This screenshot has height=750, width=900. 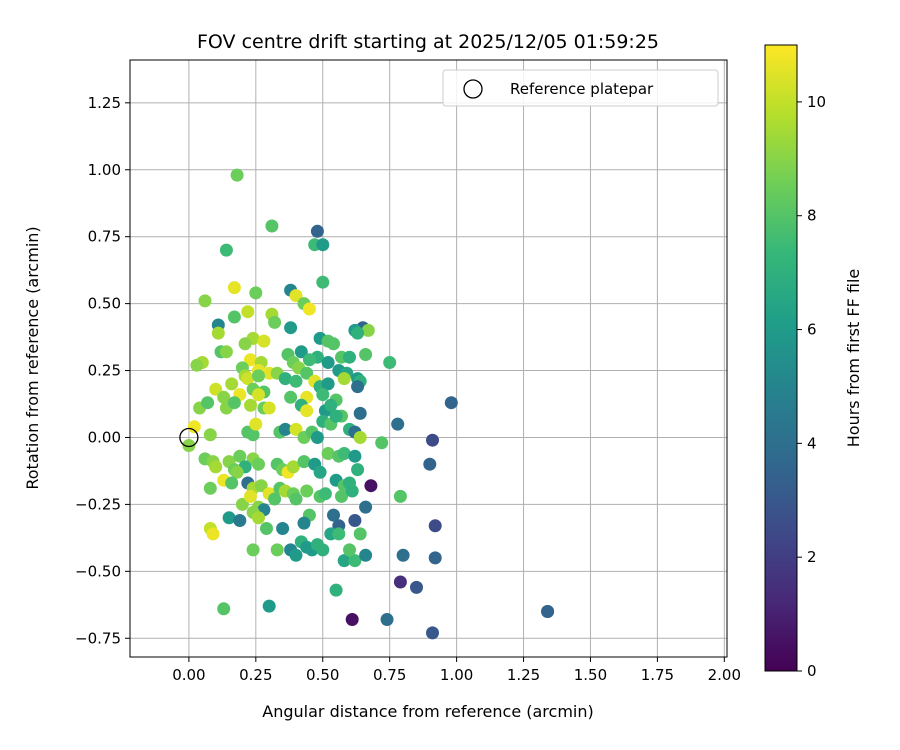 What do you see at coordinates (812, 671) in the screenshot?
I see `colorbar-tick-label: 0` at bounding box center [812, 671].